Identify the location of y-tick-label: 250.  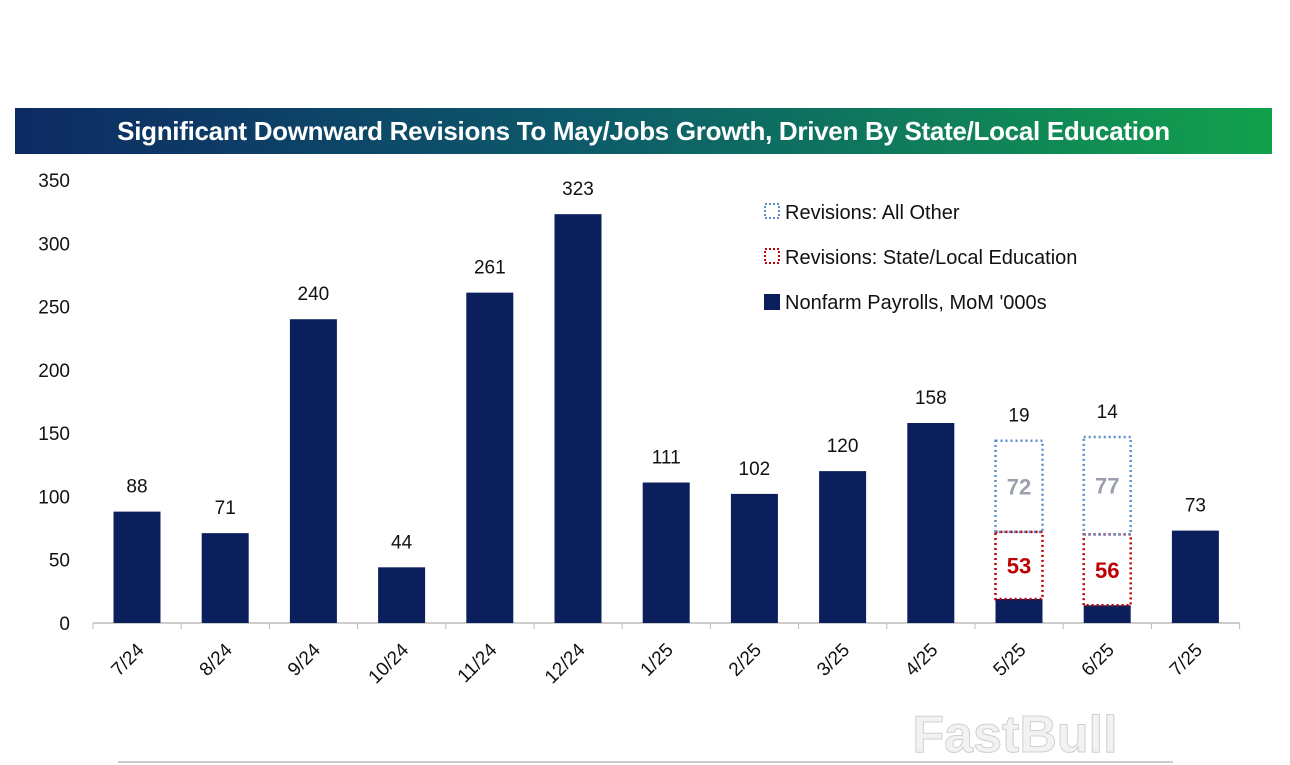
(54, 308).